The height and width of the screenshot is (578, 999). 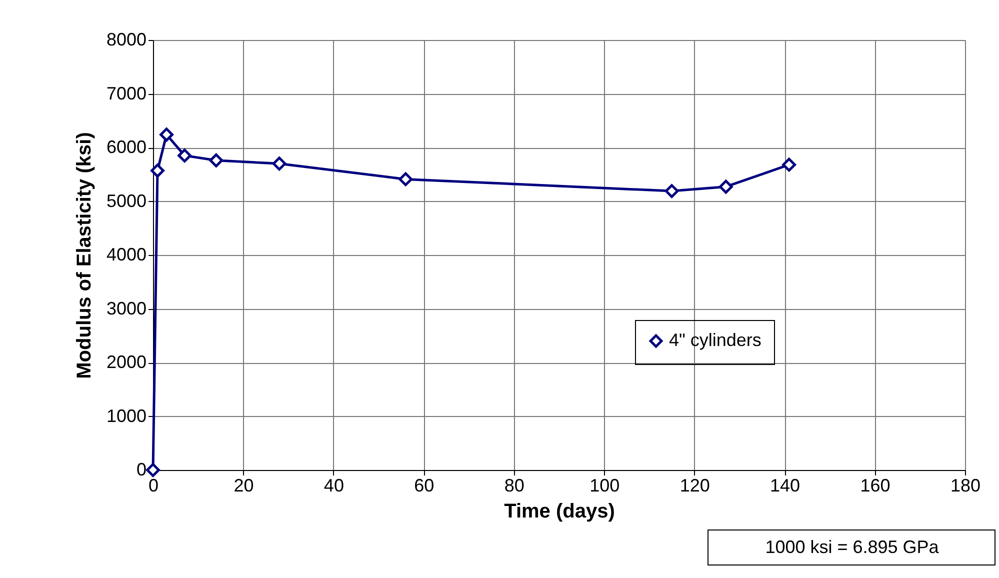 I want to click on x-tick-label: 120, so click(x=695, y=486).